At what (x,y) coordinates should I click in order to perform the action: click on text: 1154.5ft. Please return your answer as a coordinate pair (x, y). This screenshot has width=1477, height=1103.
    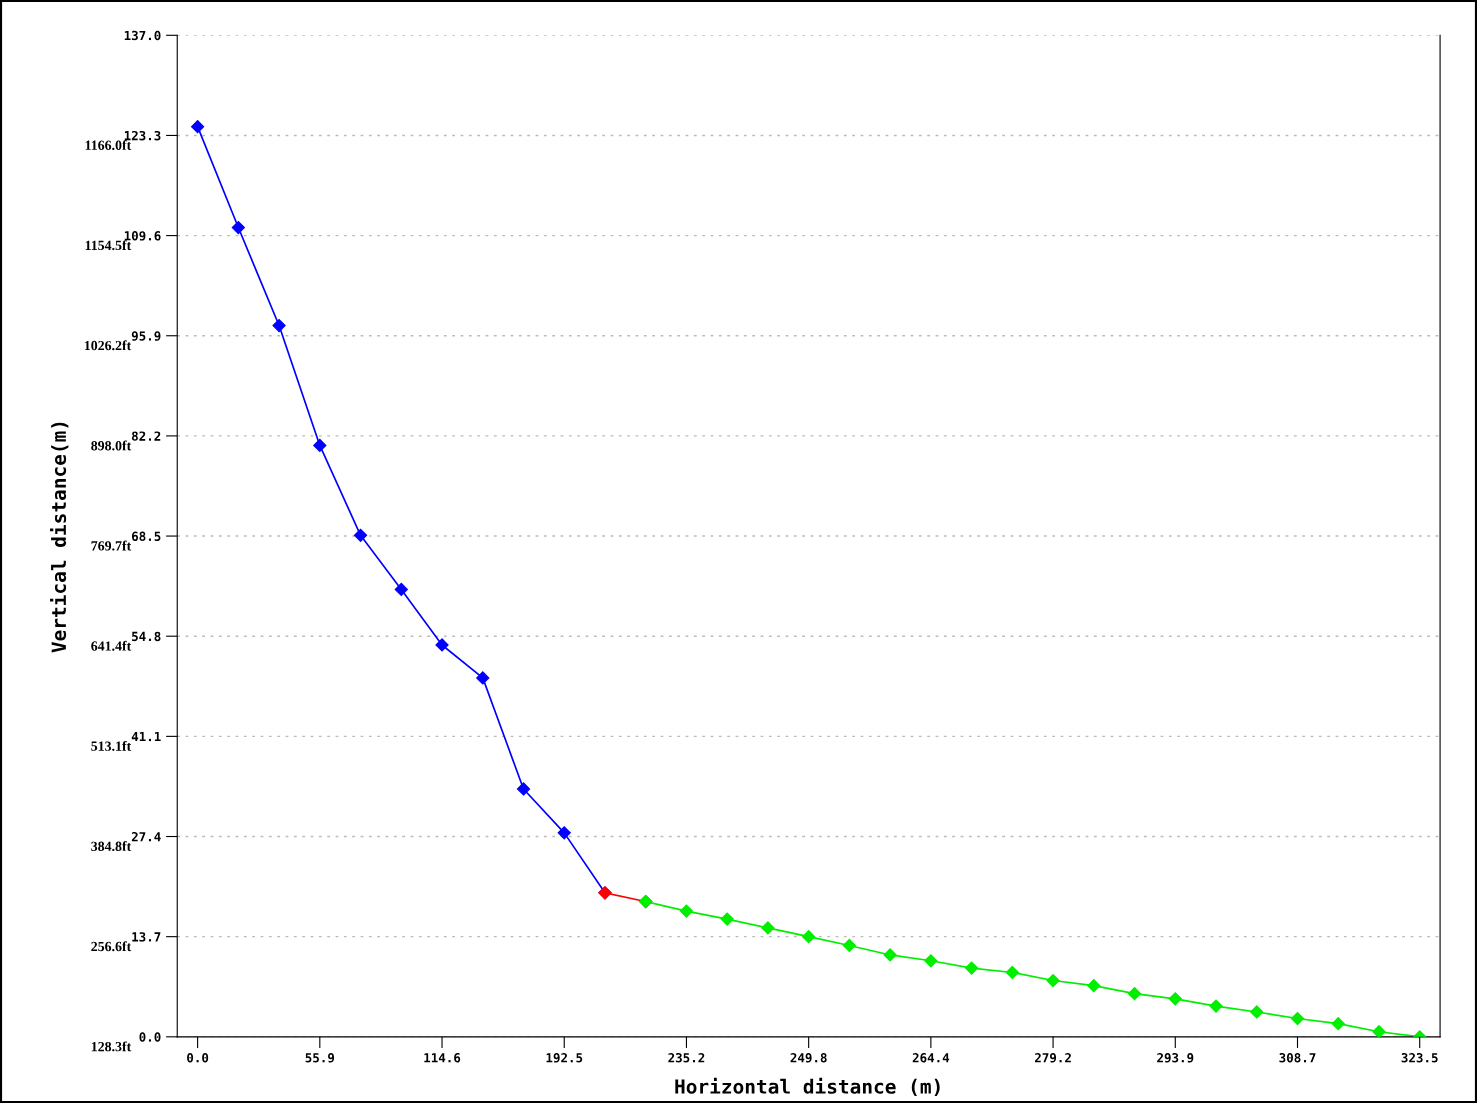
    Looking at the image, I should click on (108, 245).